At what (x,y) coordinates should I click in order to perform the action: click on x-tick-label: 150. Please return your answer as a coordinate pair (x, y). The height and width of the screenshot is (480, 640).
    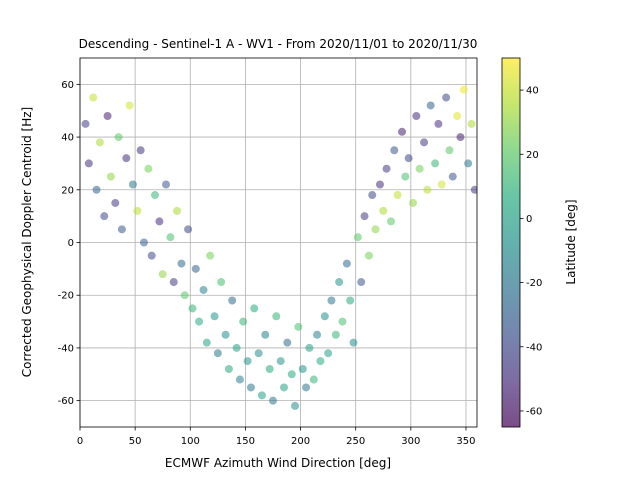
    Looking at the image, I should click on (245, 441).